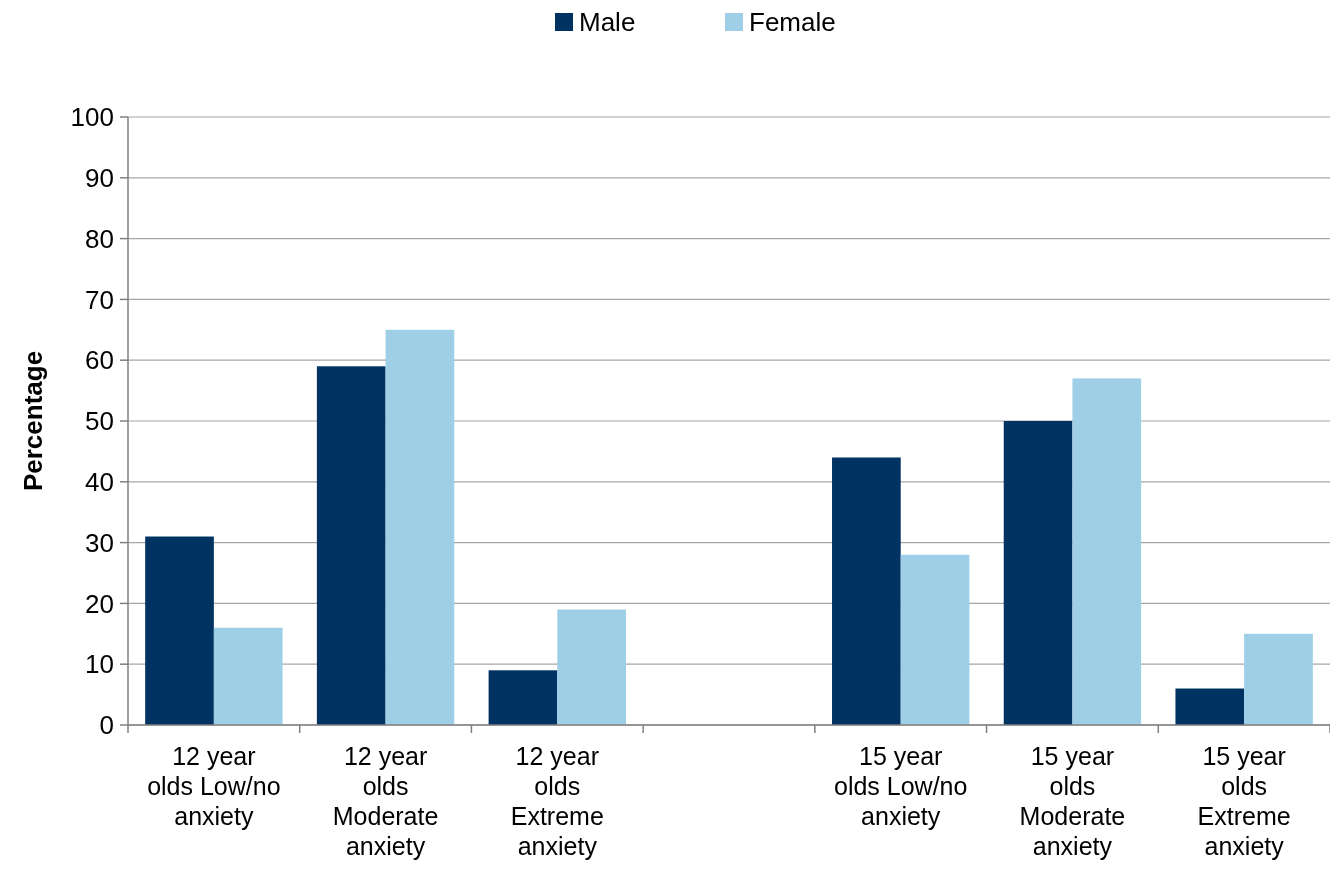 The image size is (1330, 893). I want to click on x-tick-label: 12 year olds Moderate anxiety, so click(385, 801).